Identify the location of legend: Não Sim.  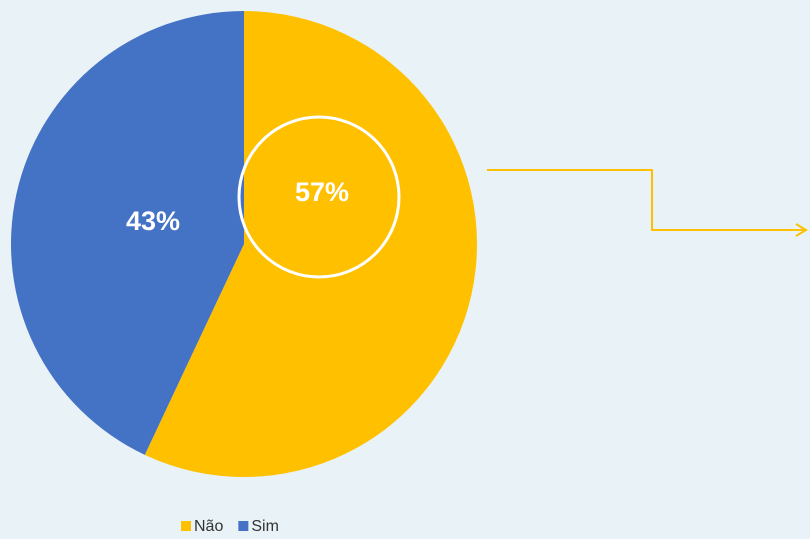
(230, 526).